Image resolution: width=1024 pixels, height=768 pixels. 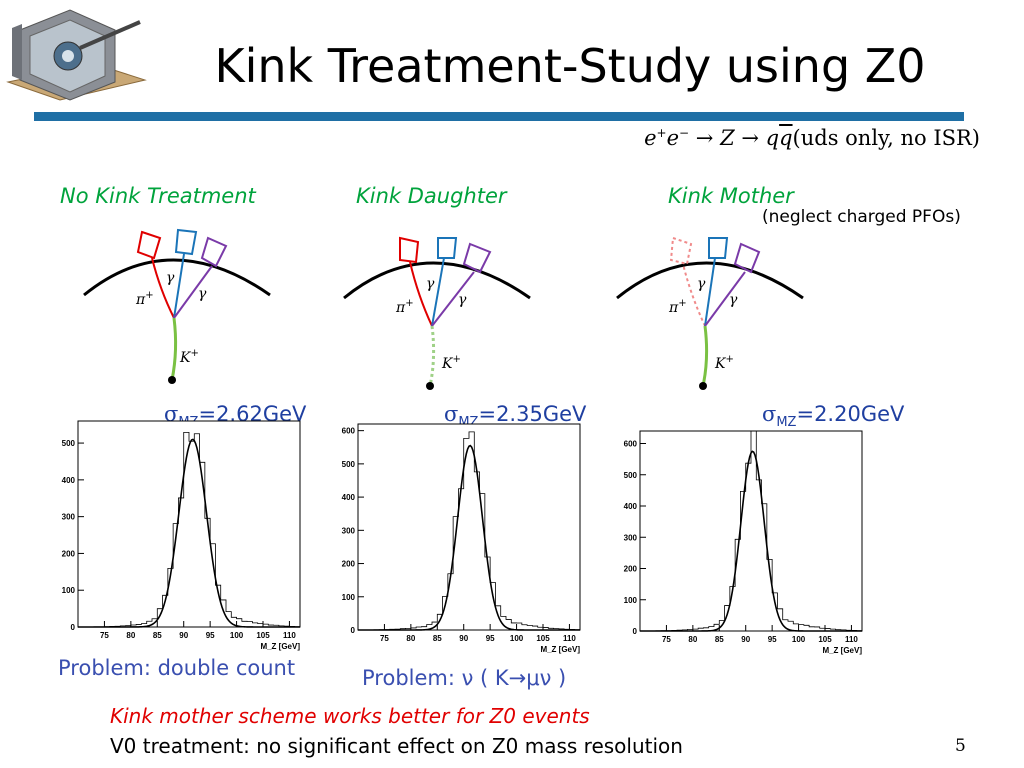 I want to click on heading-no-kink: No Kink Treatment, so click(x=158, y=196).